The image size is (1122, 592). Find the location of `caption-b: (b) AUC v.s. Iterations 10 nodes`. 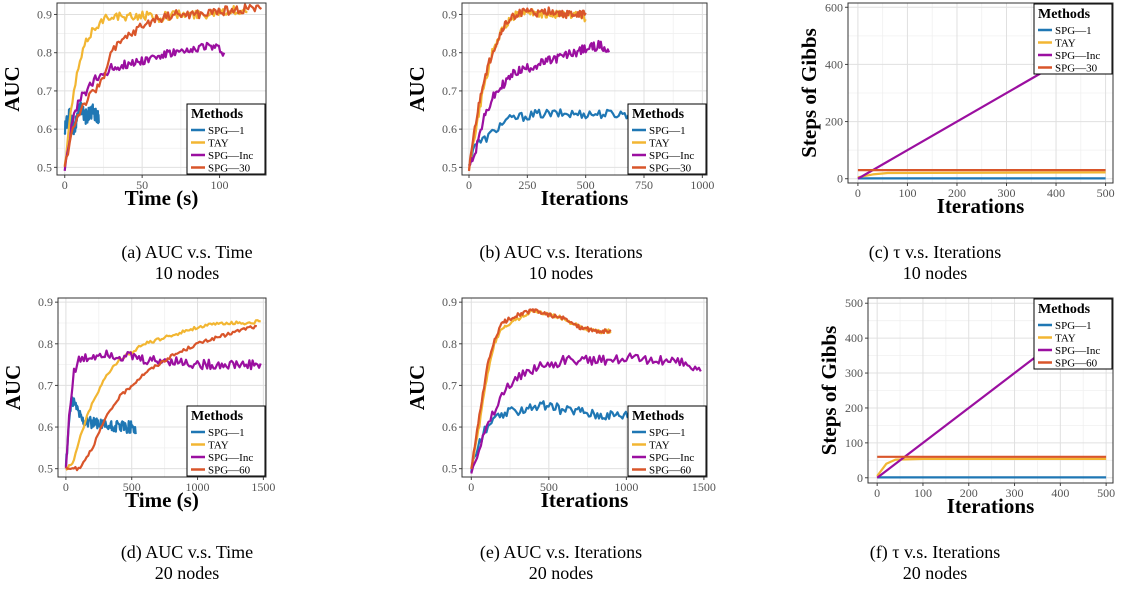

caption-b: (b) AUC v.s. Iterations 10 nodes is located at coordinates (561, 263).